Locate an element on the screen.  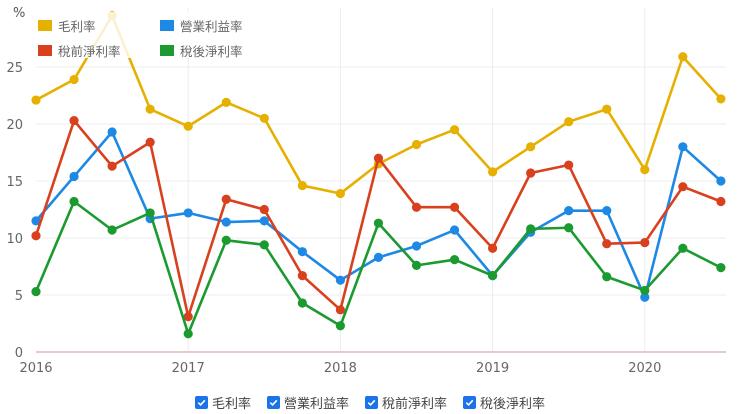
toggle-operating-margin: 營業利益率 is located at coordinates (307, 402).